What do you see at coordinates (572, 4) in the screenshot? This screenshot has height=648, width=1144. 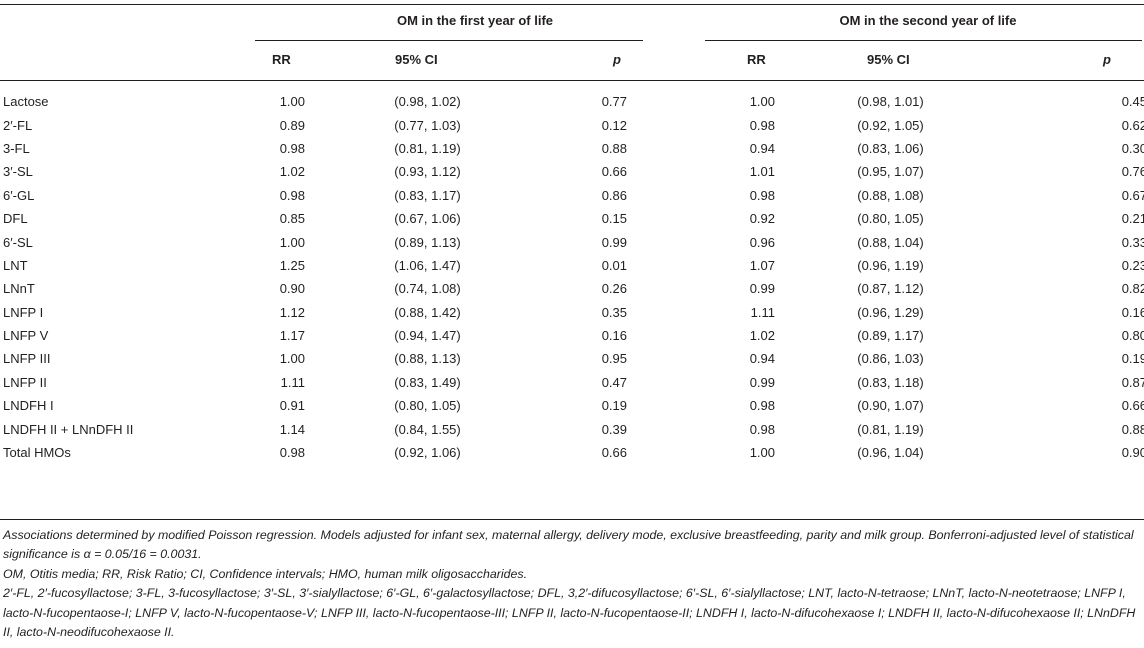 I see `table-top-rule` at bounding box center [572, 4].